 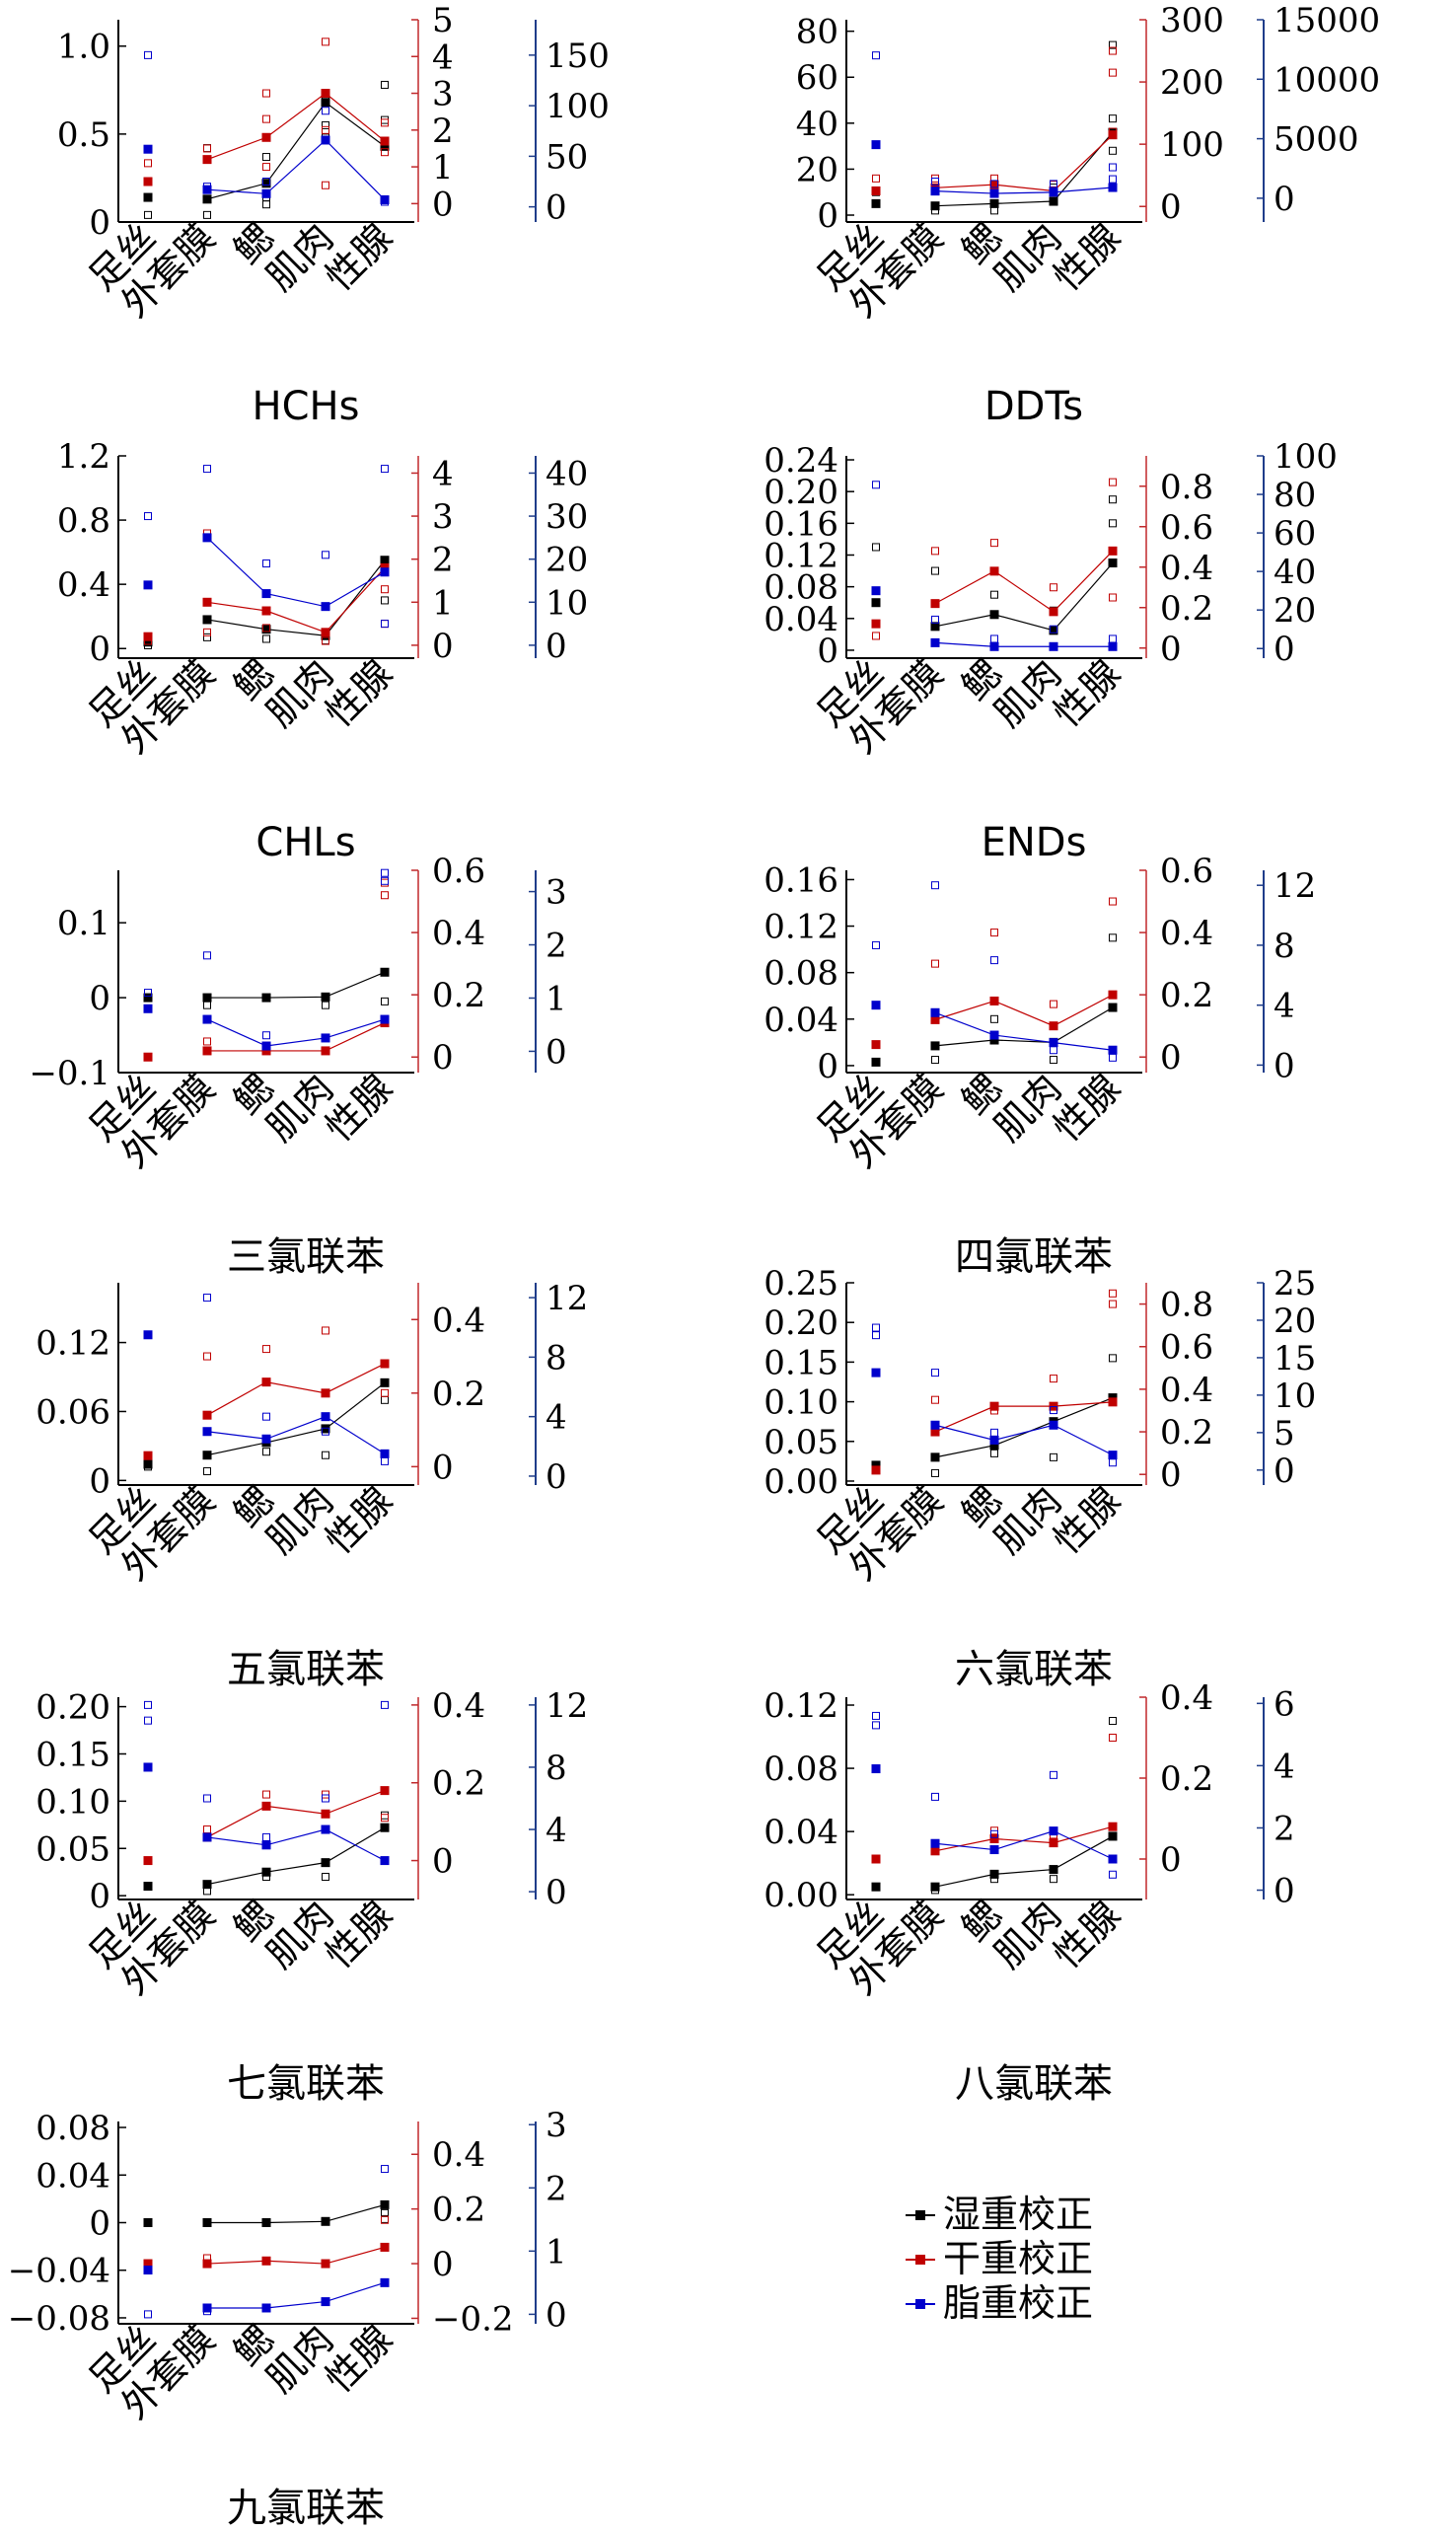 I want to click on right-tick-label: 100, so click(x=1306, y=457).